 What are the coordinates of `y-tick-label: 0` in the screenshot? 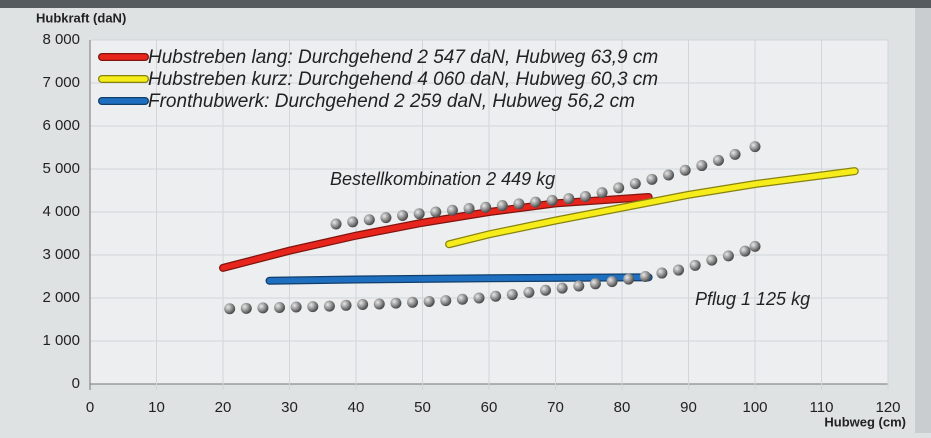 It's located at (76, 383).